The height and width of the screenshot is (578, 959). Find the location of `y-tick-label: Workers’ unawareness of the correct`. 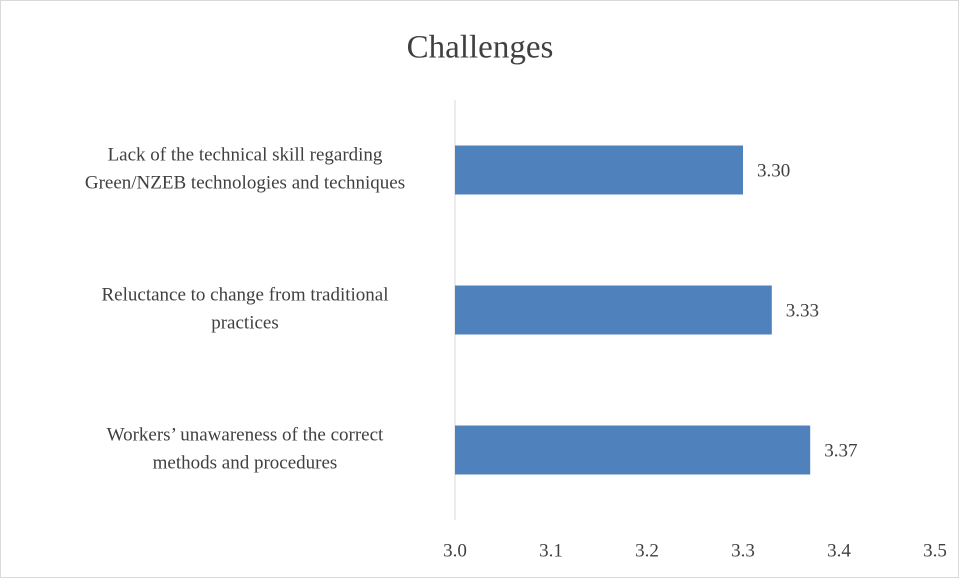

y-tick-label: Workers’ unawareness of the correct is located at coordinates (245, 434).